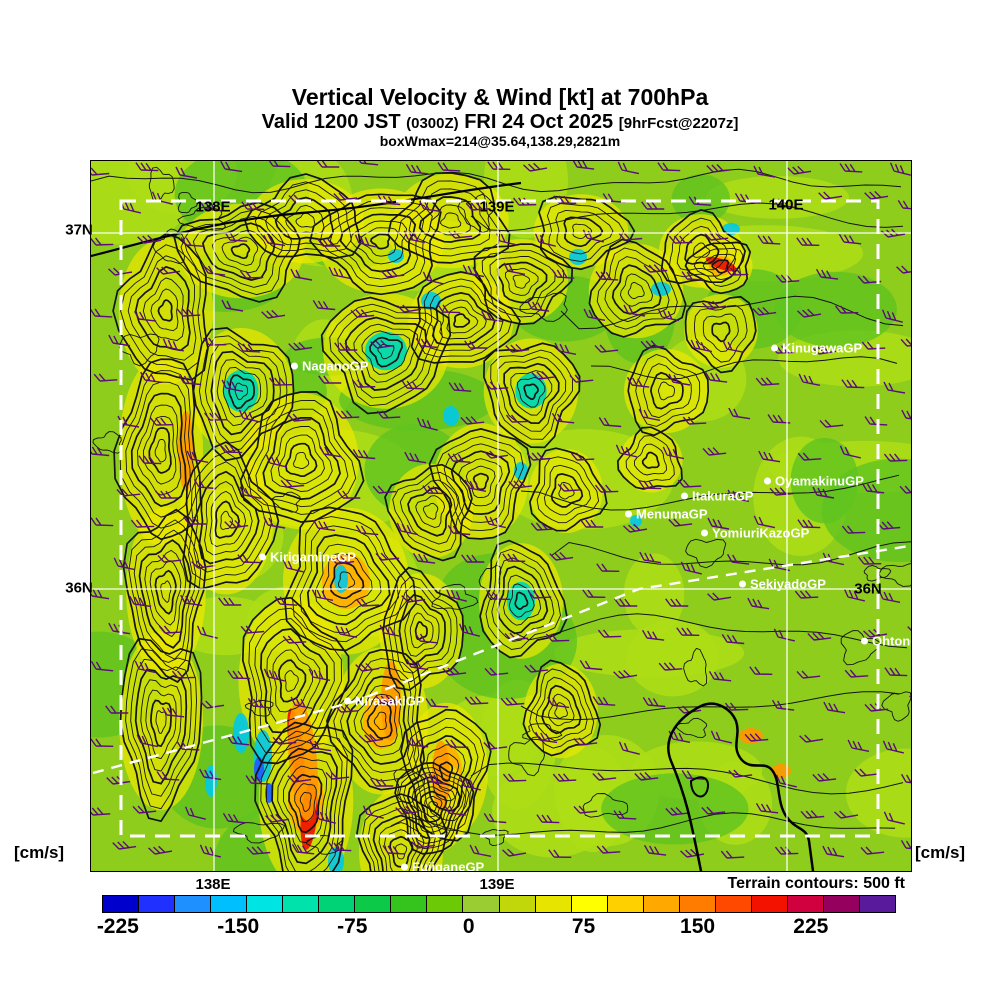 The width and height of the screenshot is (1000, 1000). Describe the element at coordinates (699, 787) in the screenshot. I see `coastline` at that location.